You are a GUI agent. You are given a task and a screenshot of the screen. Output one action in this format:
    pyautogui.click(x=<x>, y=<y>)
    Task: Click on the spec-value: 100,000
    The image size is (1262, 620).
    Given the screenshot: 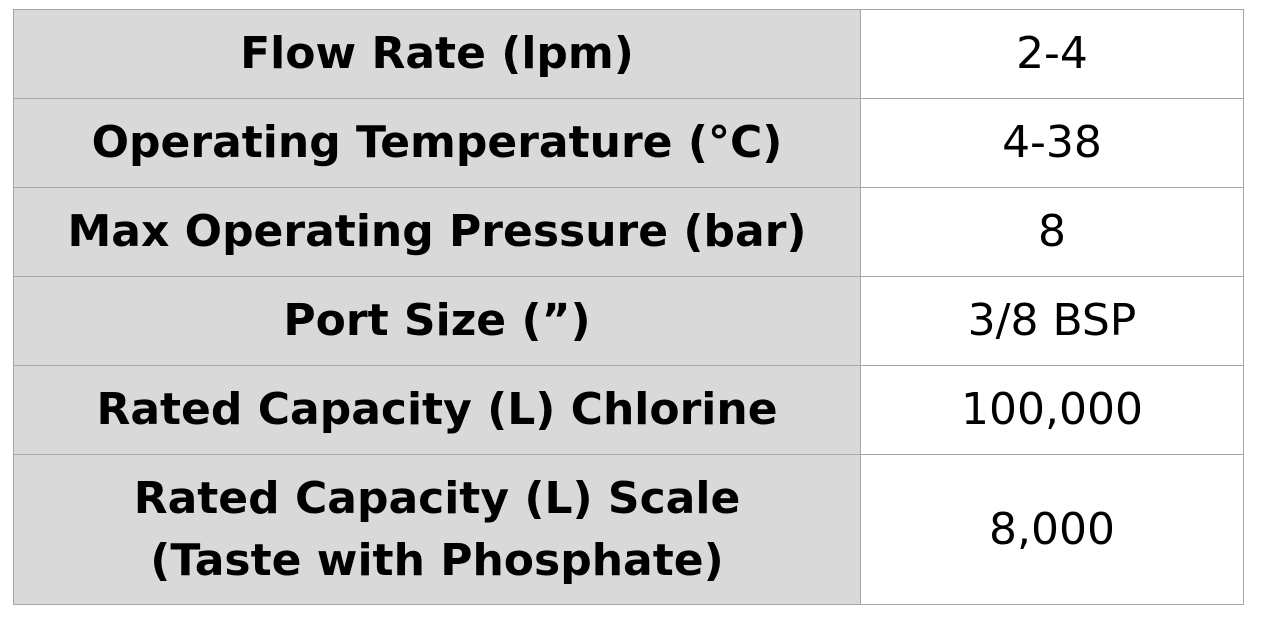 What is the action you would take?
    pyautogui.click(x=1052, y=410)
    